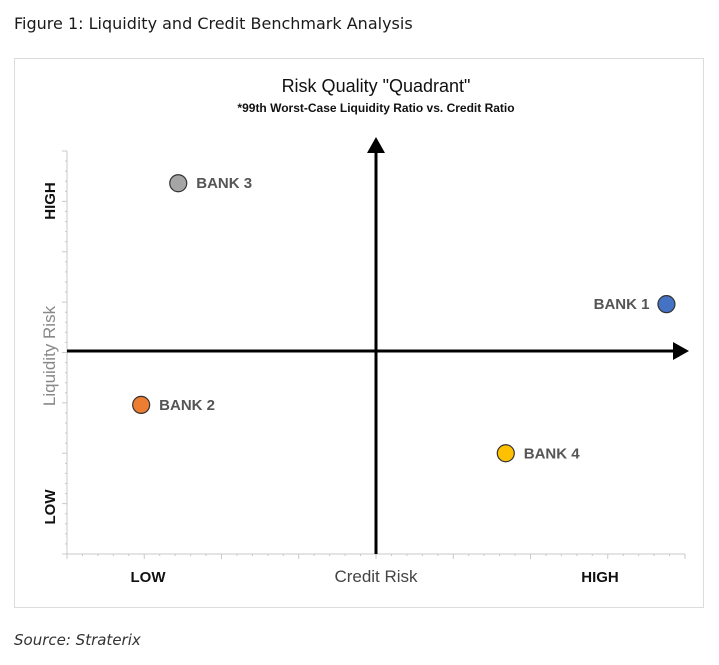 This screenshot has height=665, width=719. Describe the element at coordinates (600, 577) in the screenshot. I see `x-high-label: HIGH` at that location.